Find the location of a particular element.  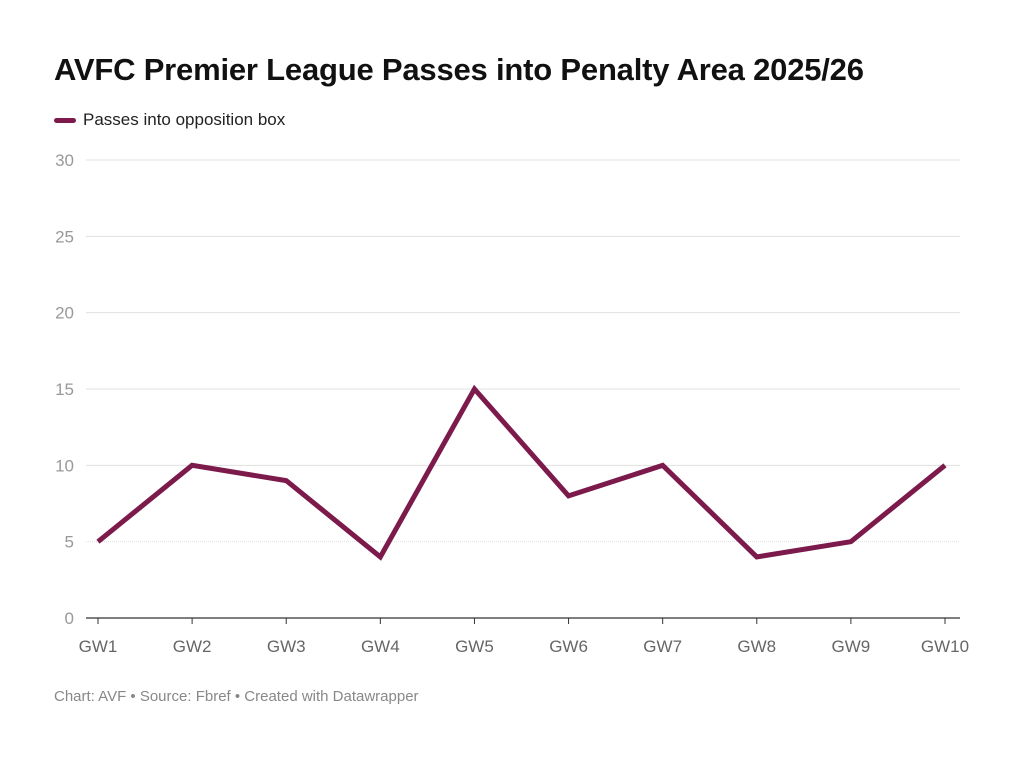

y-tick-label-20: 20 is located at coordinates (64, 313).